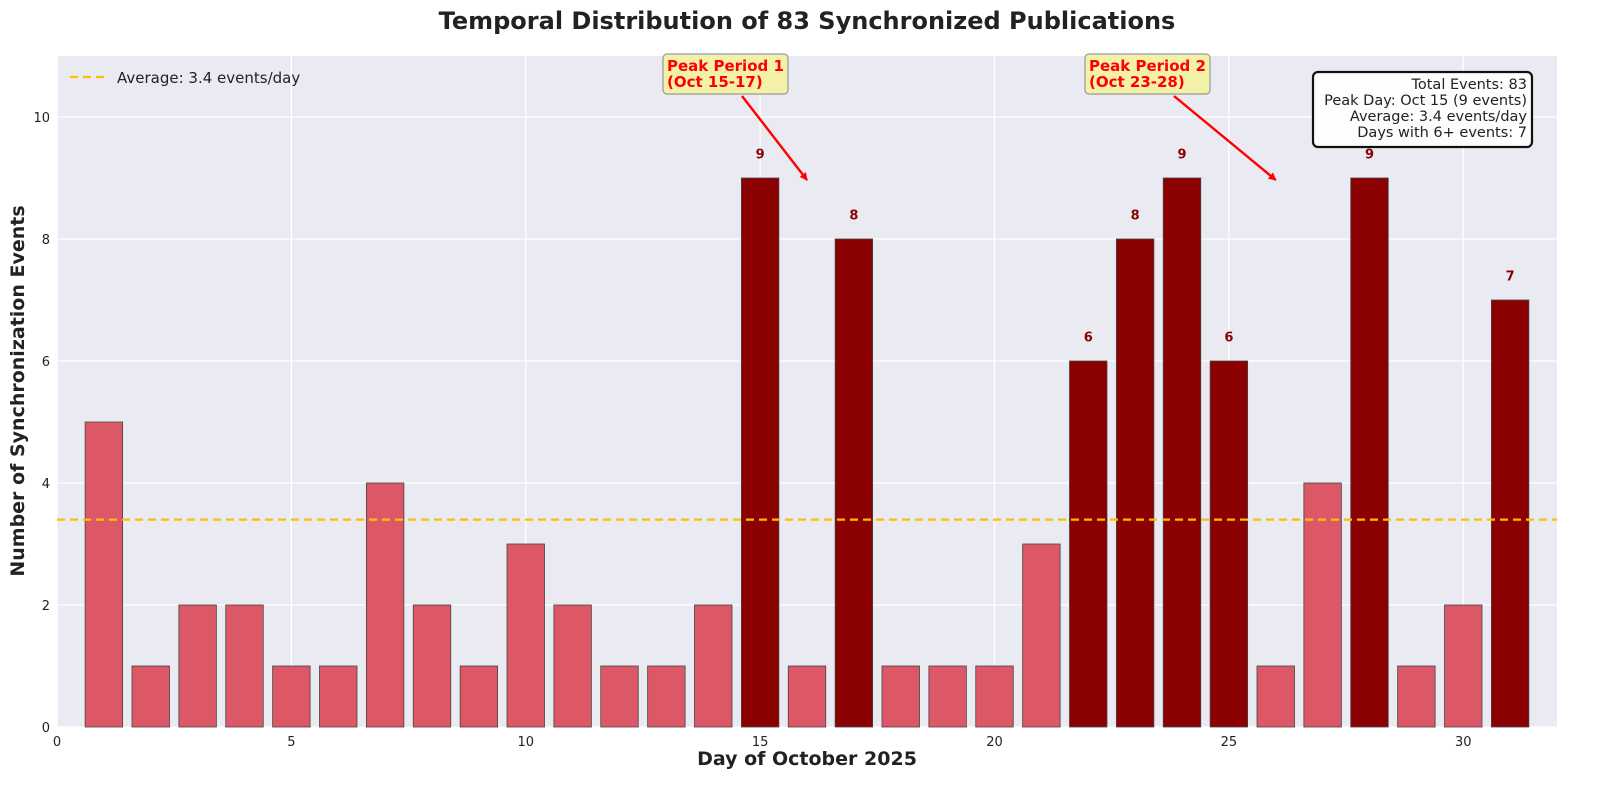 Image resolution: width=1600 pixels, height=799 pixels. What do you see at coordinates (807, 759) in the screenshot?
I see `x-axis-label: Day of October 2025` at bounding box center [807, 759].